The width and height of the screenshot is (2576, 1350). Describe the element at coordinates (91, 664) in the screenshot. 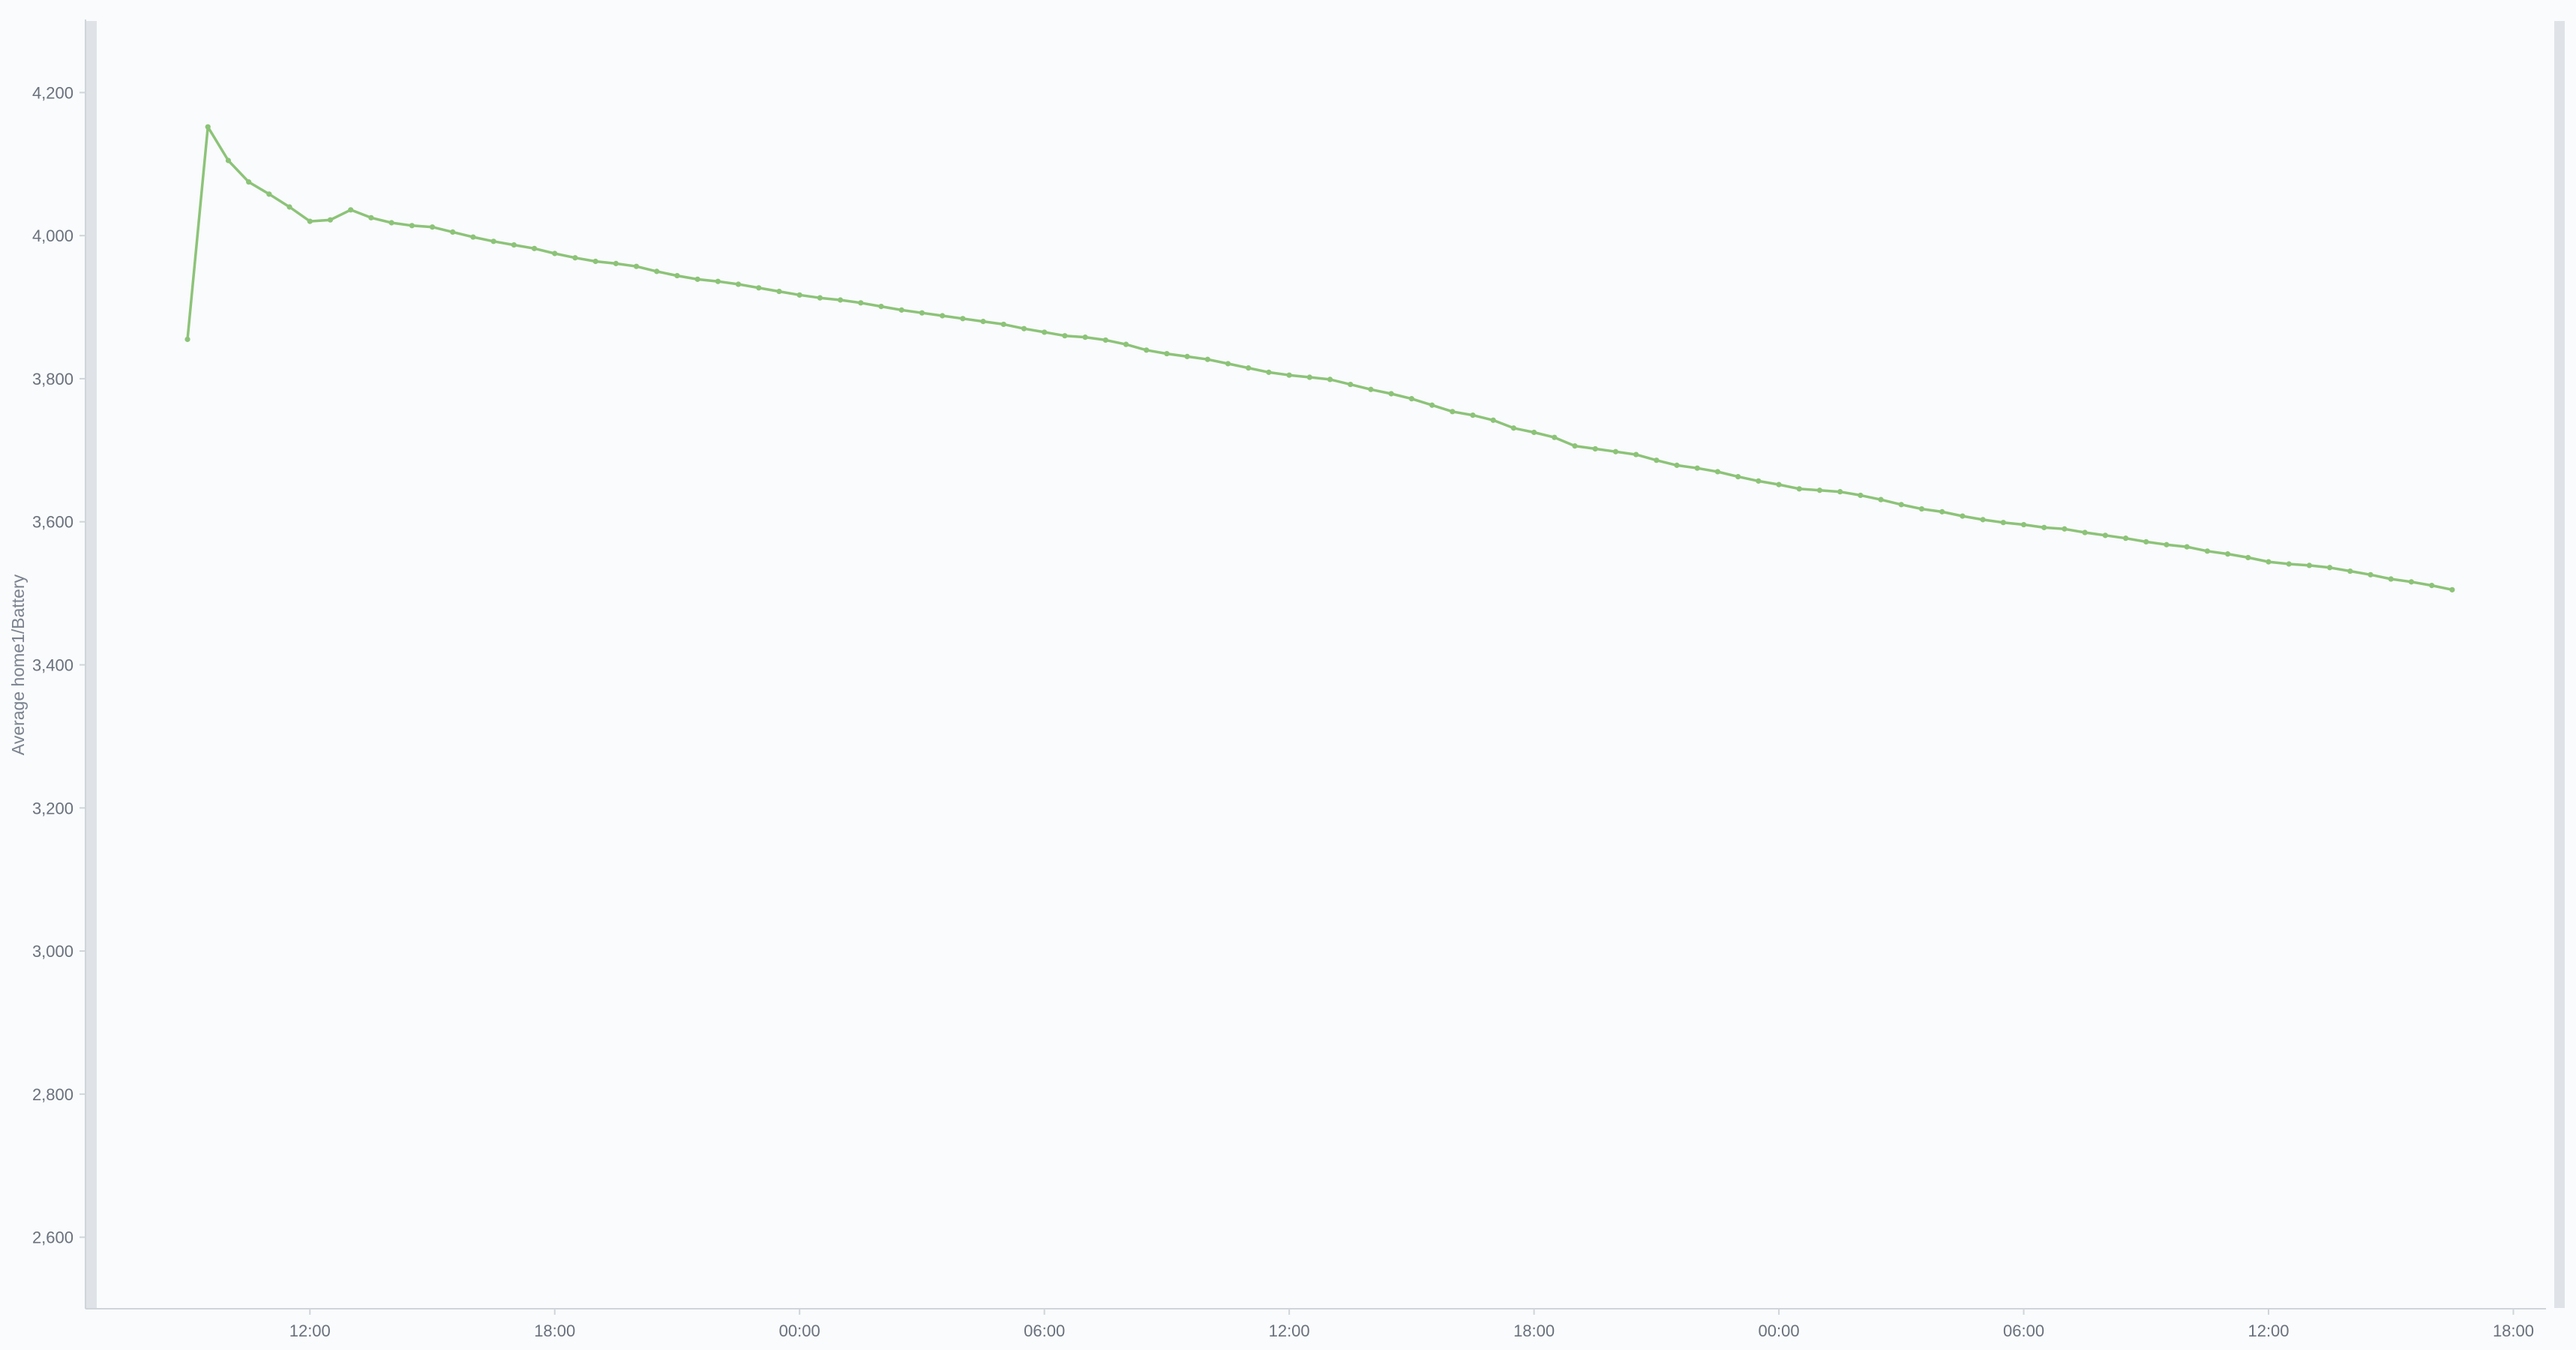

I see `range-handle-left` at that location.